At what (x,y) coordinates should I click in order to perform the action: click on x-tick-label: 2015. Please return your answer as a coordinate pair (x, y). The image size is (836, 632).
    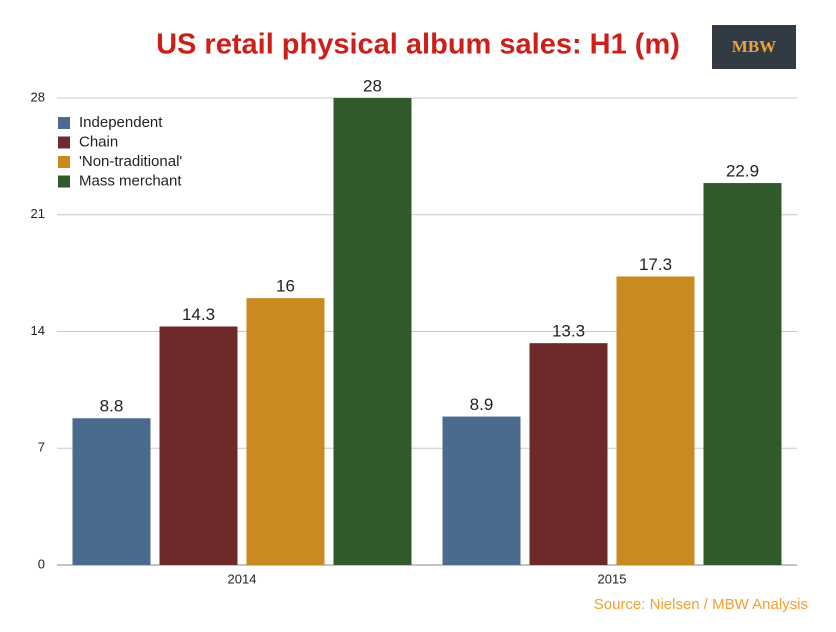
    Looking at the image, I should click on (612, 578).